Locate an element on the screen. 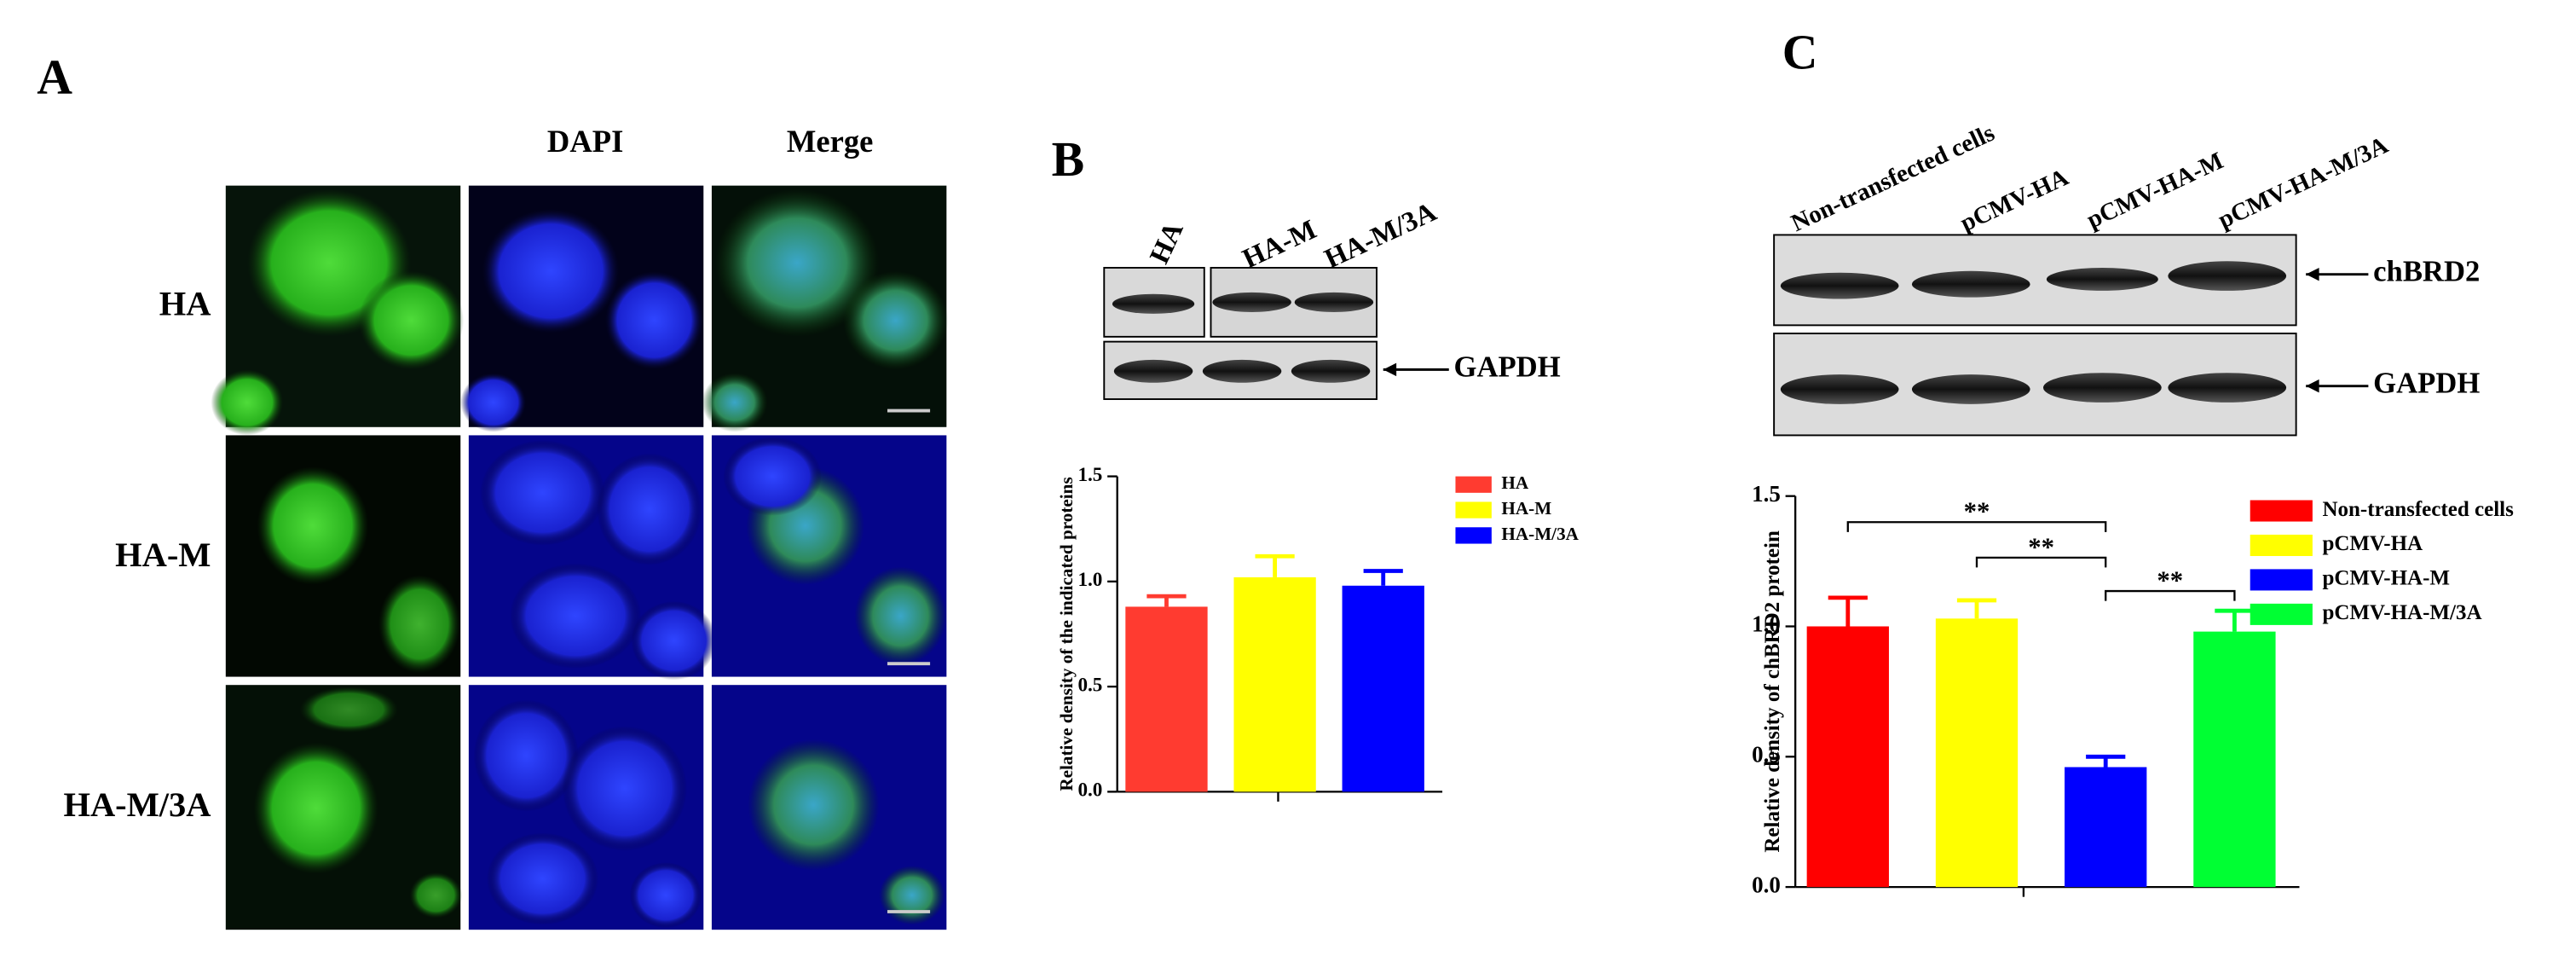 The height and width of the screenshot is (956, 2576). legend-label: pCMV-HA is located at coordinates (2372, 543).